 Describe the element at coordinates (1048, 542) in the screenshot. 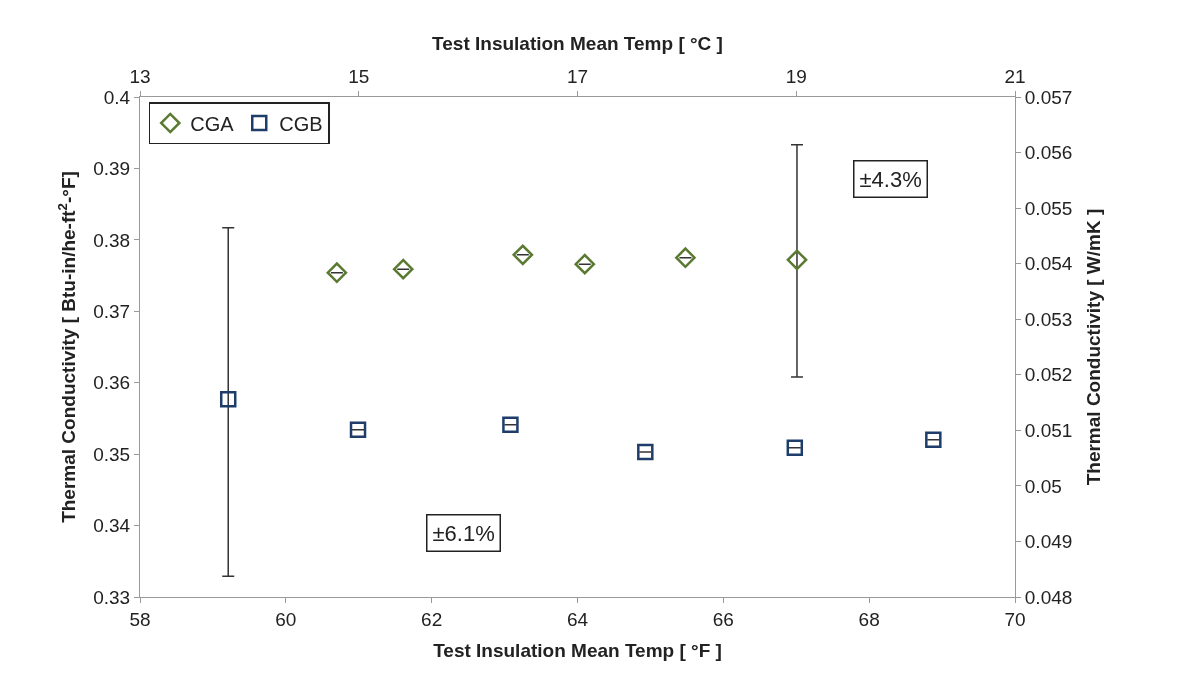

I see `y2-tick-label: 0.049` at that location.